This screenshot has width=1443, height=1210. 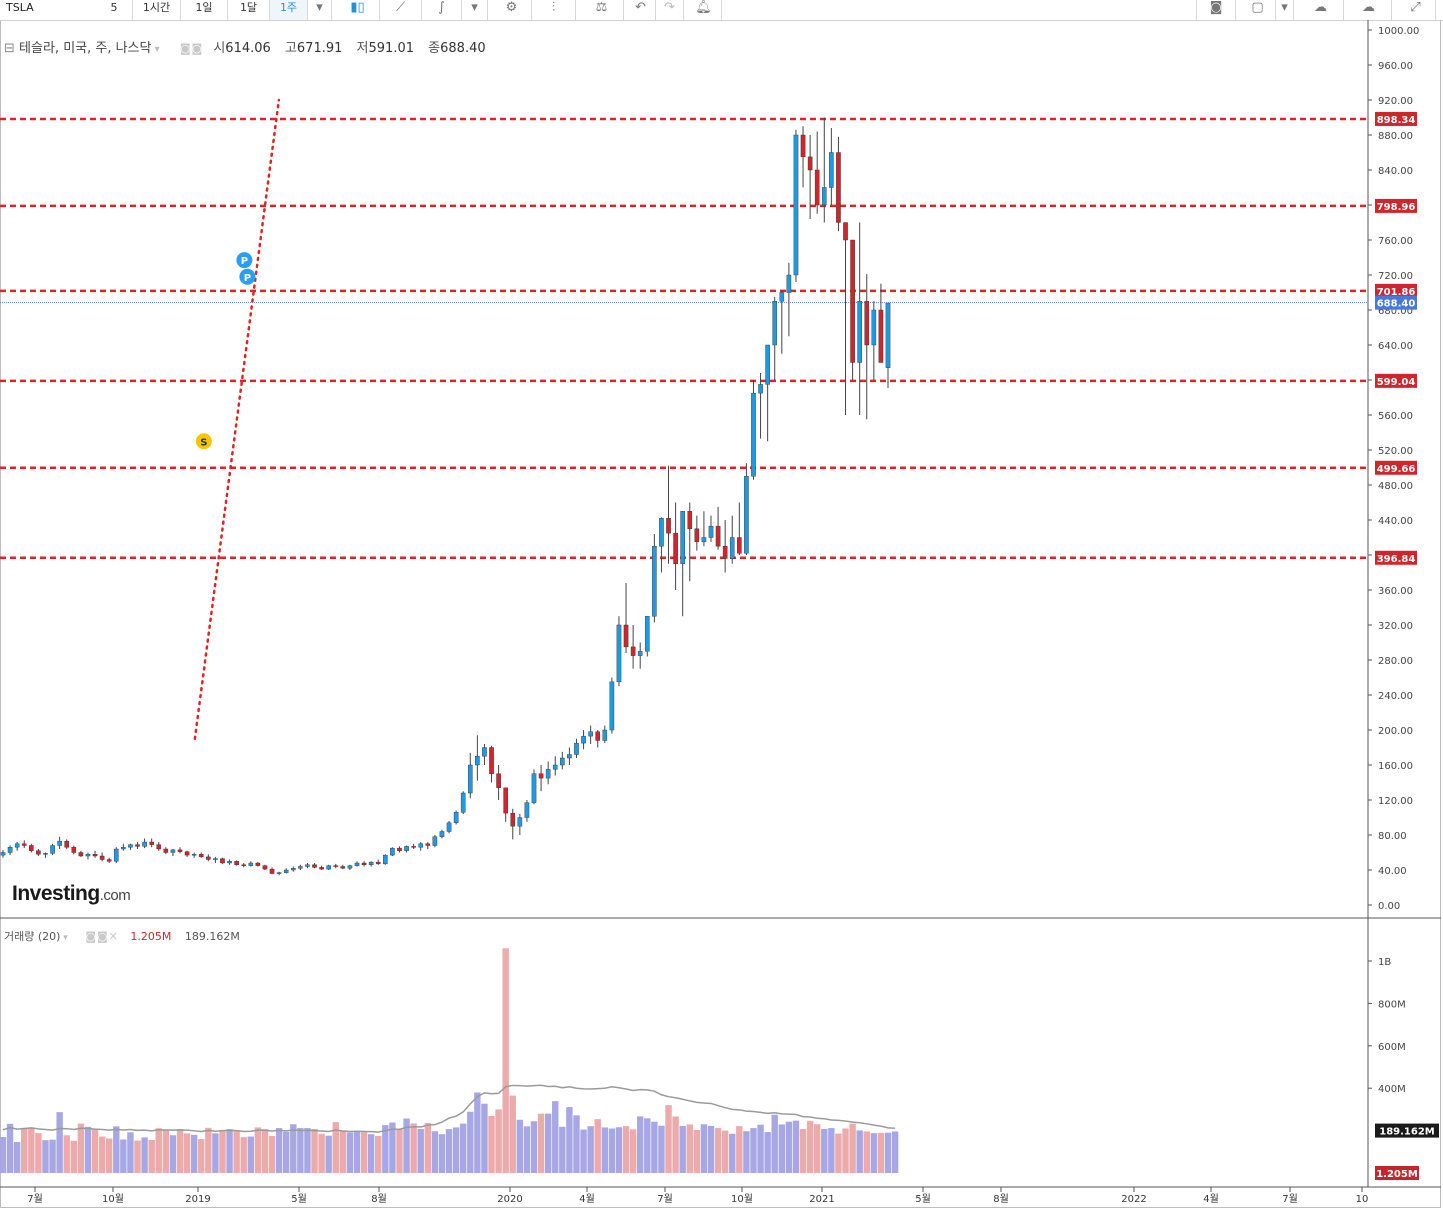 What do you see at coordinates (114, 10) in the screenshot?
I see `interval-5: 5` at bounding box center [114, 10].